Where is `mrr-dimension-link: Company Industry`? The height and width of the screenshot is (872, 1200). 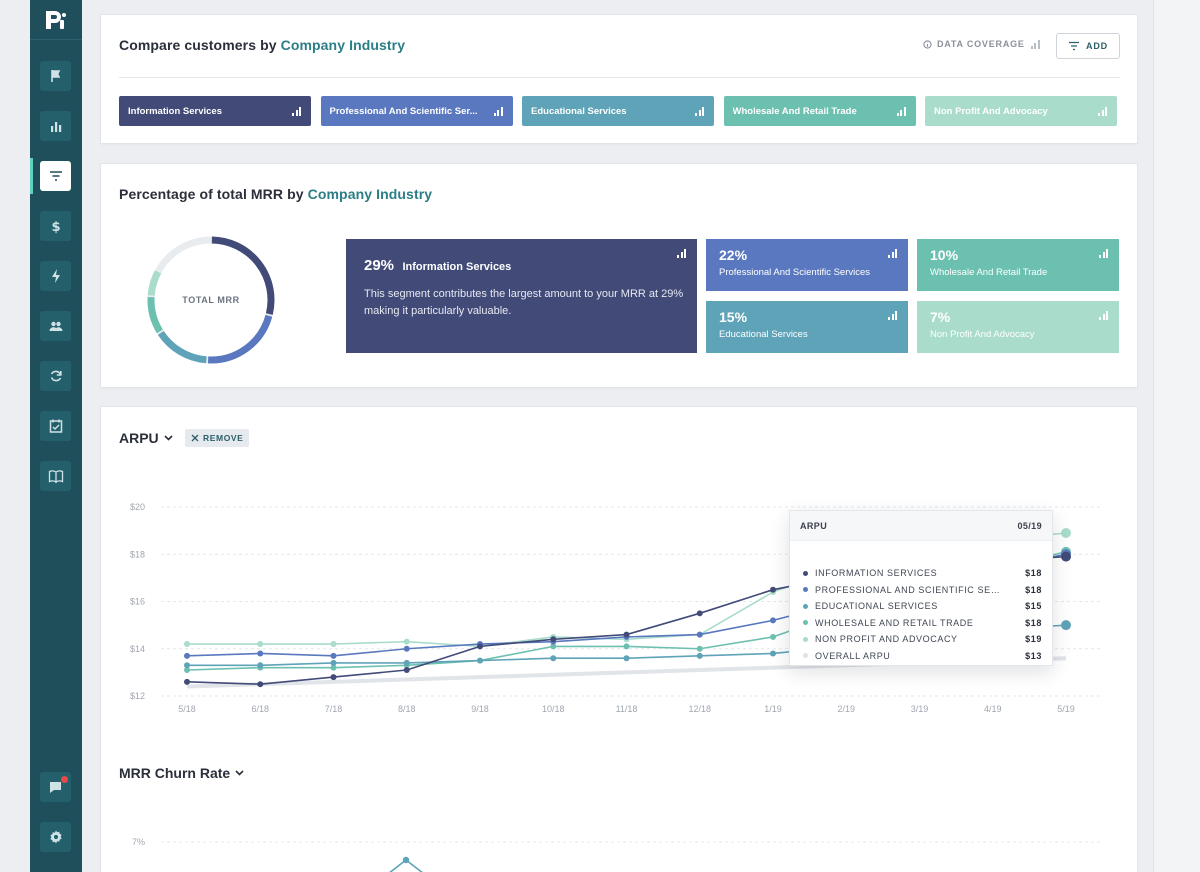 mrr-dimension-link: Company Industry is located at coordinates (370, 194).